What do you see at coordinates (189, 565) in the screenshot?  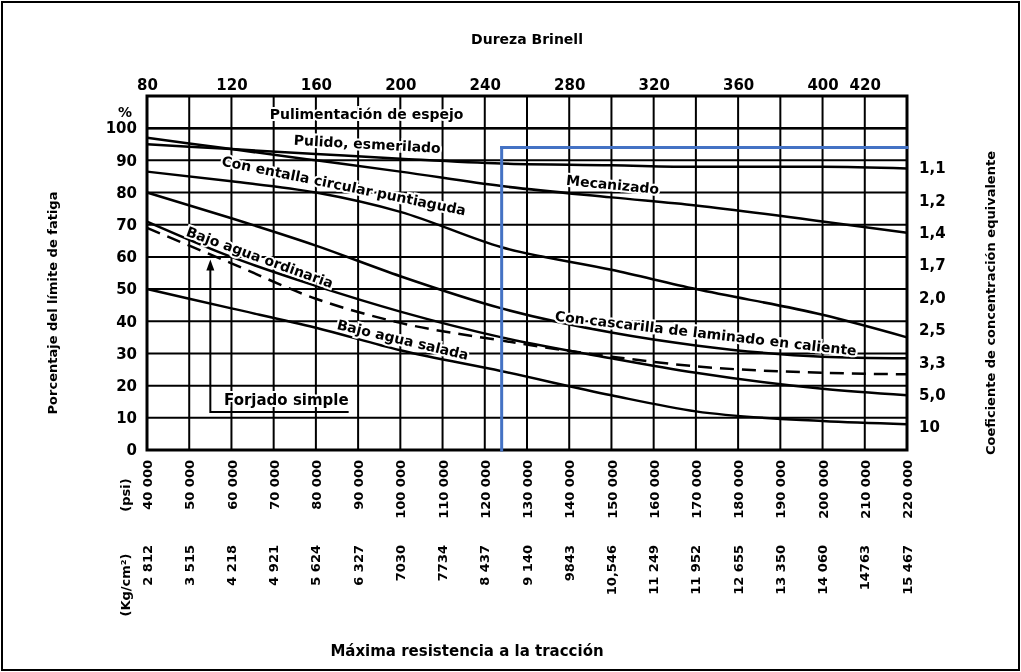 I see `text: 3 515` at bounding box center [189, 565].